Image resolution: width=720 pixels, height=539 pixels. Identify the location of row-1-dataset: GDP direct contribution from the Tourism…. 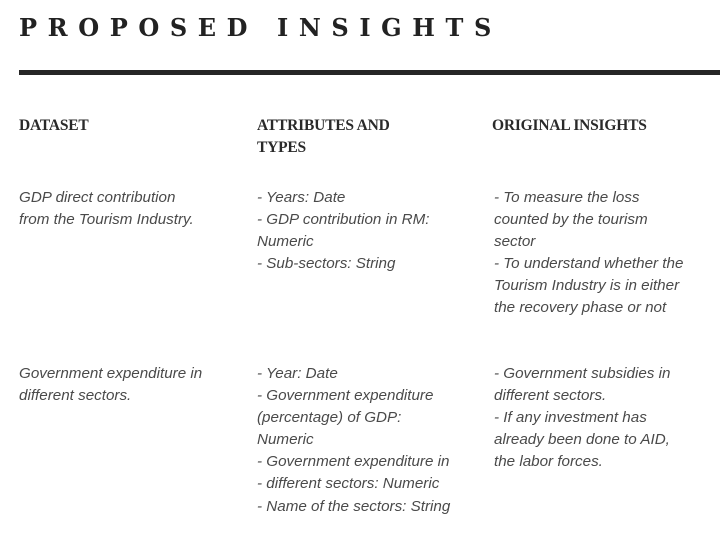
(106, 209).